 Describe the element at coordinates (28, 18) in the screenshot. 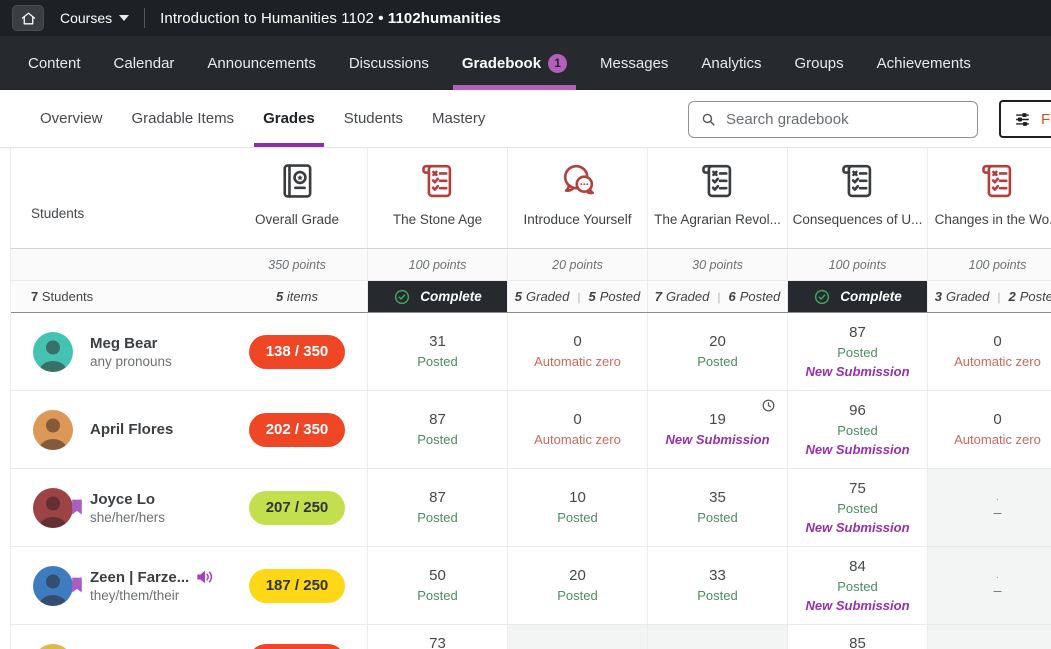

I see `home-button` at that location.